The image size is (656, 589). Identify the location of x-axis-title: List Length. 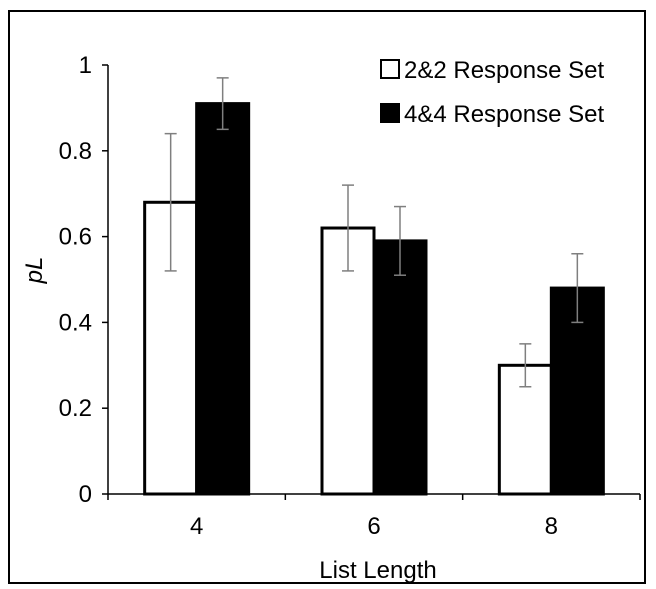
(377, 570).